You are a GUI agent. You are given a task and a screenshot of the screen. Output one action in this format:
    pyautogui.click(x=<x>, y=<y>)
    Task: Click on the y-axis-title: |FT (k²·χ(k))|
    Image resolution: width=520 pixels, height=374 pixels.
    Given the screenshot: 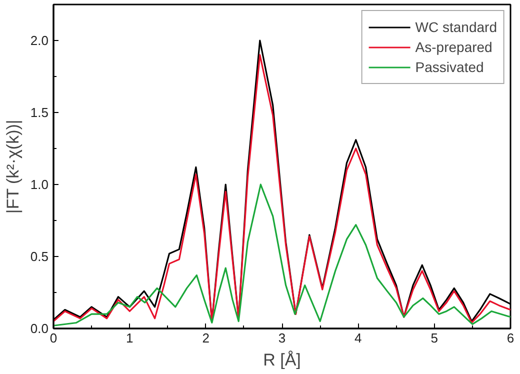 What is the action you would take?
    pyautogui.click(x=12, y=167)
    